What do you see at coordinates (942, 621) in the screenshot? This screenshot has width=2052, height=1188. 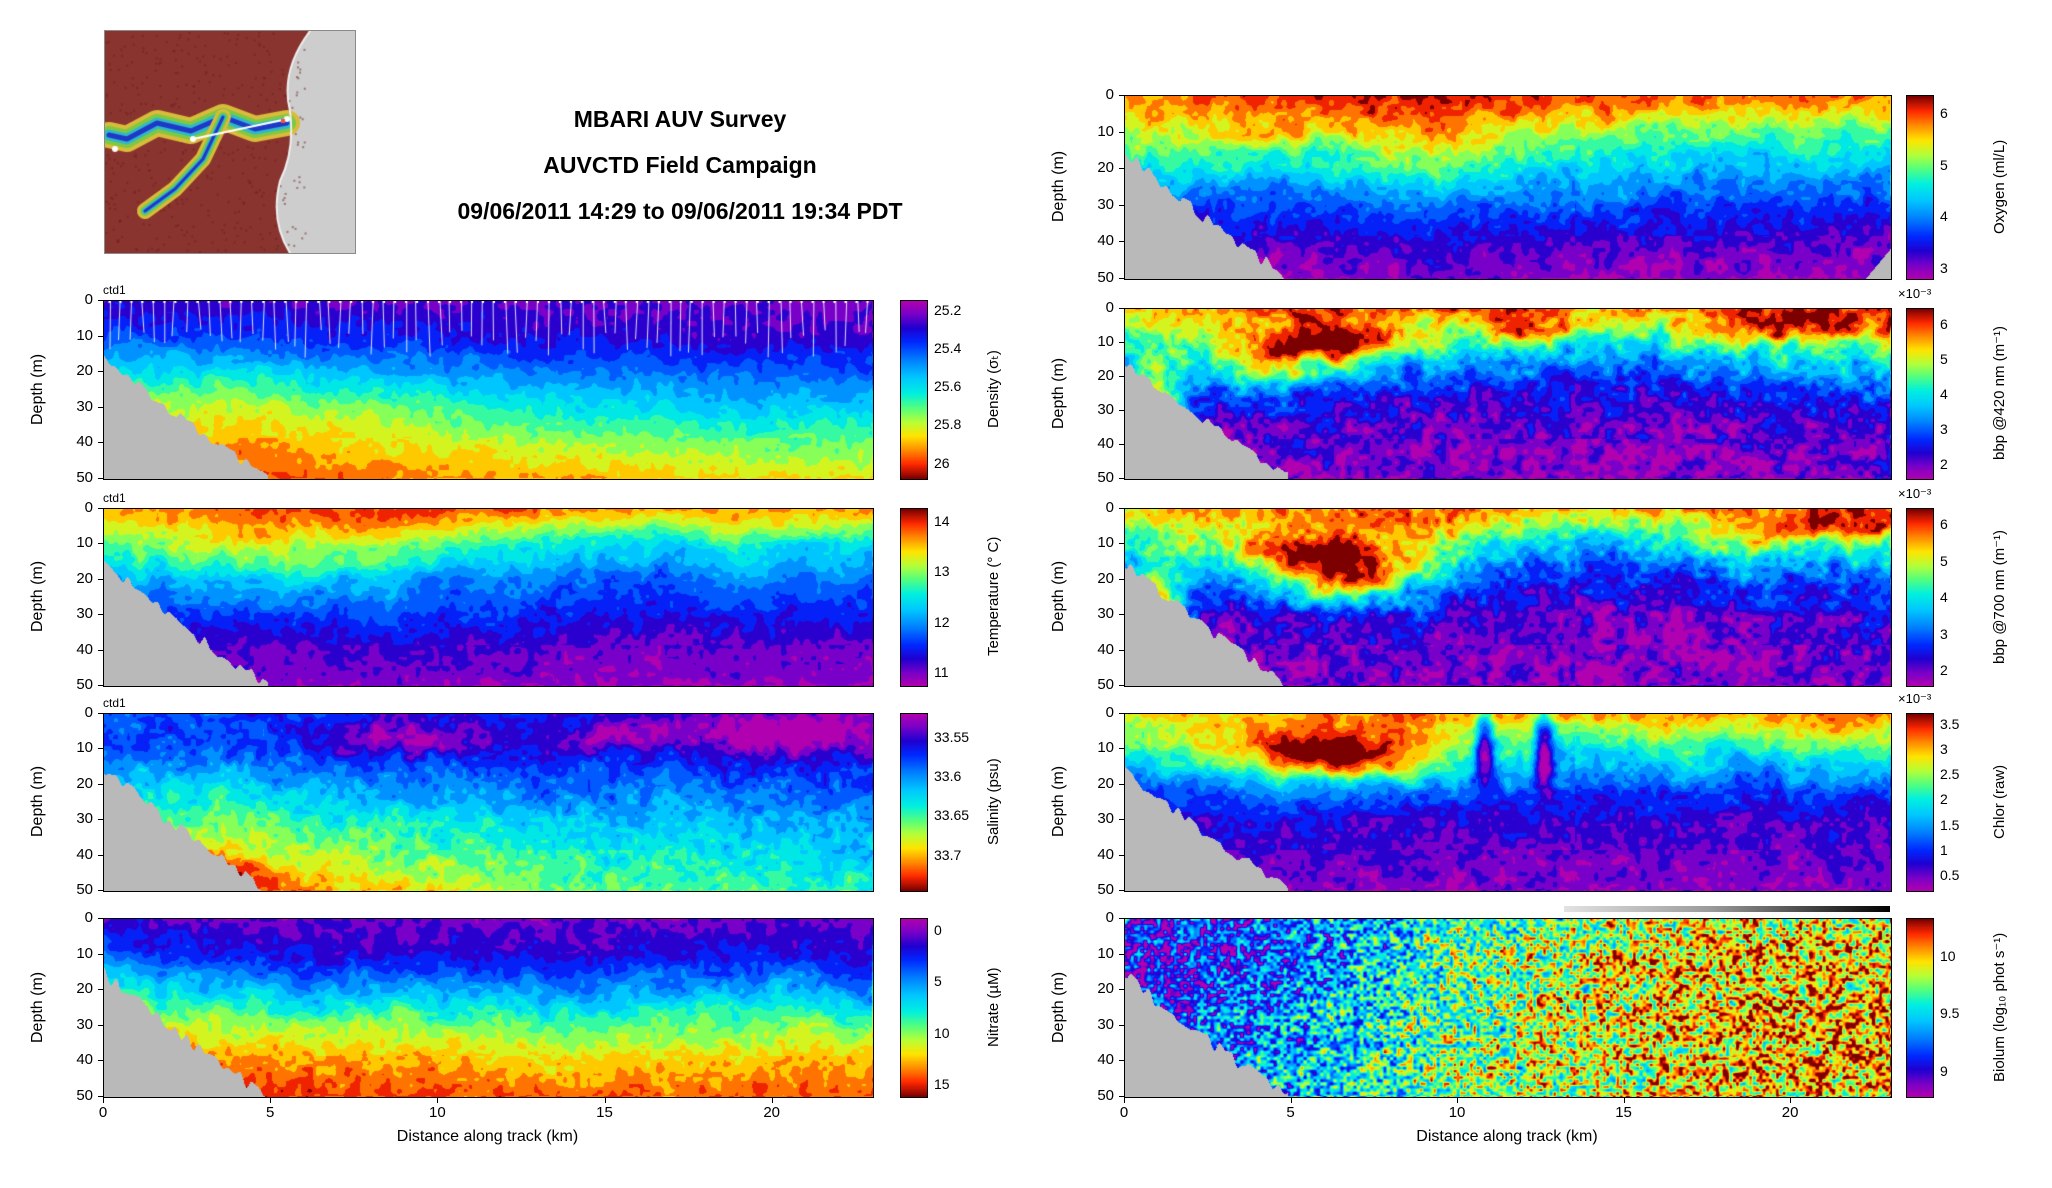 I see `colorbar-tick-label: 12` at bounding box center [942, 621].